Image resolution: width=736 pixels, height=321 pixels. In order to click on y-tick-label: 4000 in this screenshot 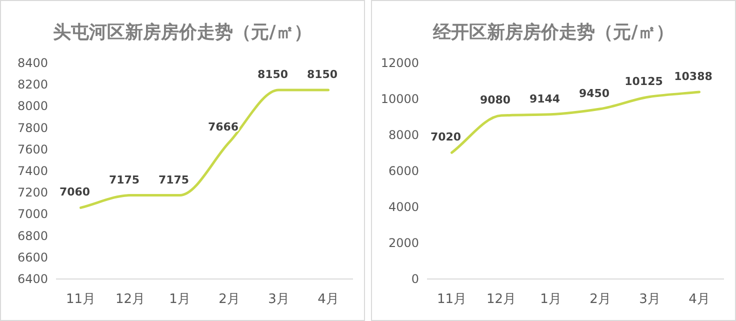, I will do `click(403, 207)`.